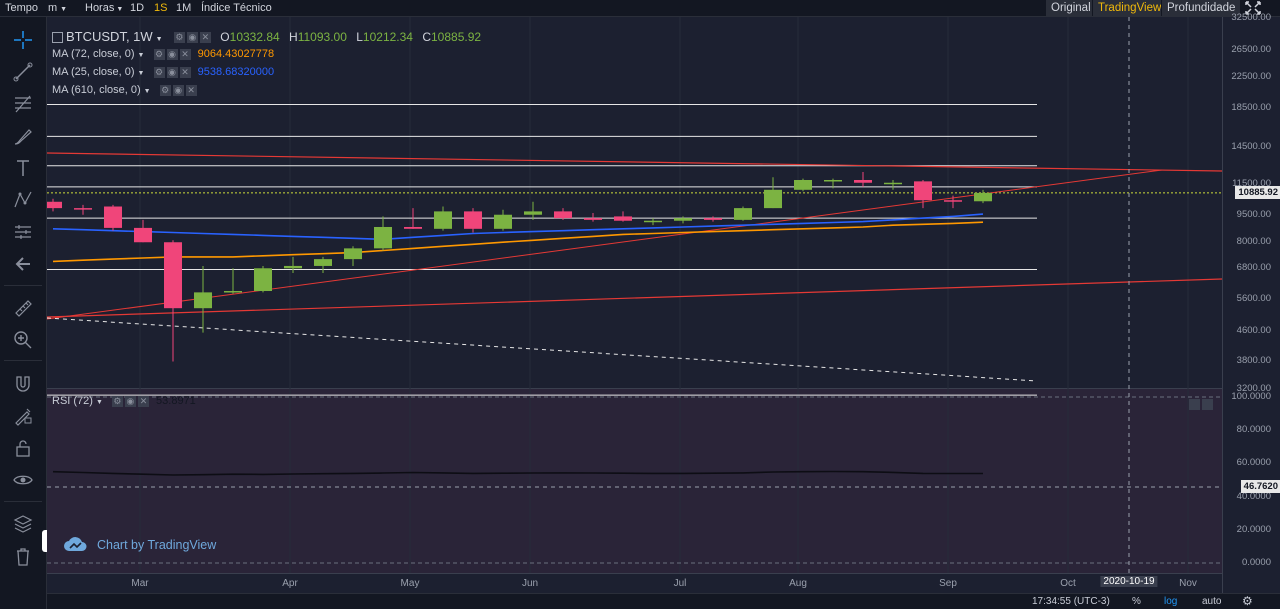 This screenshot has height=609, width=1280. I want to click on collapse-icon, so click(57, 38).